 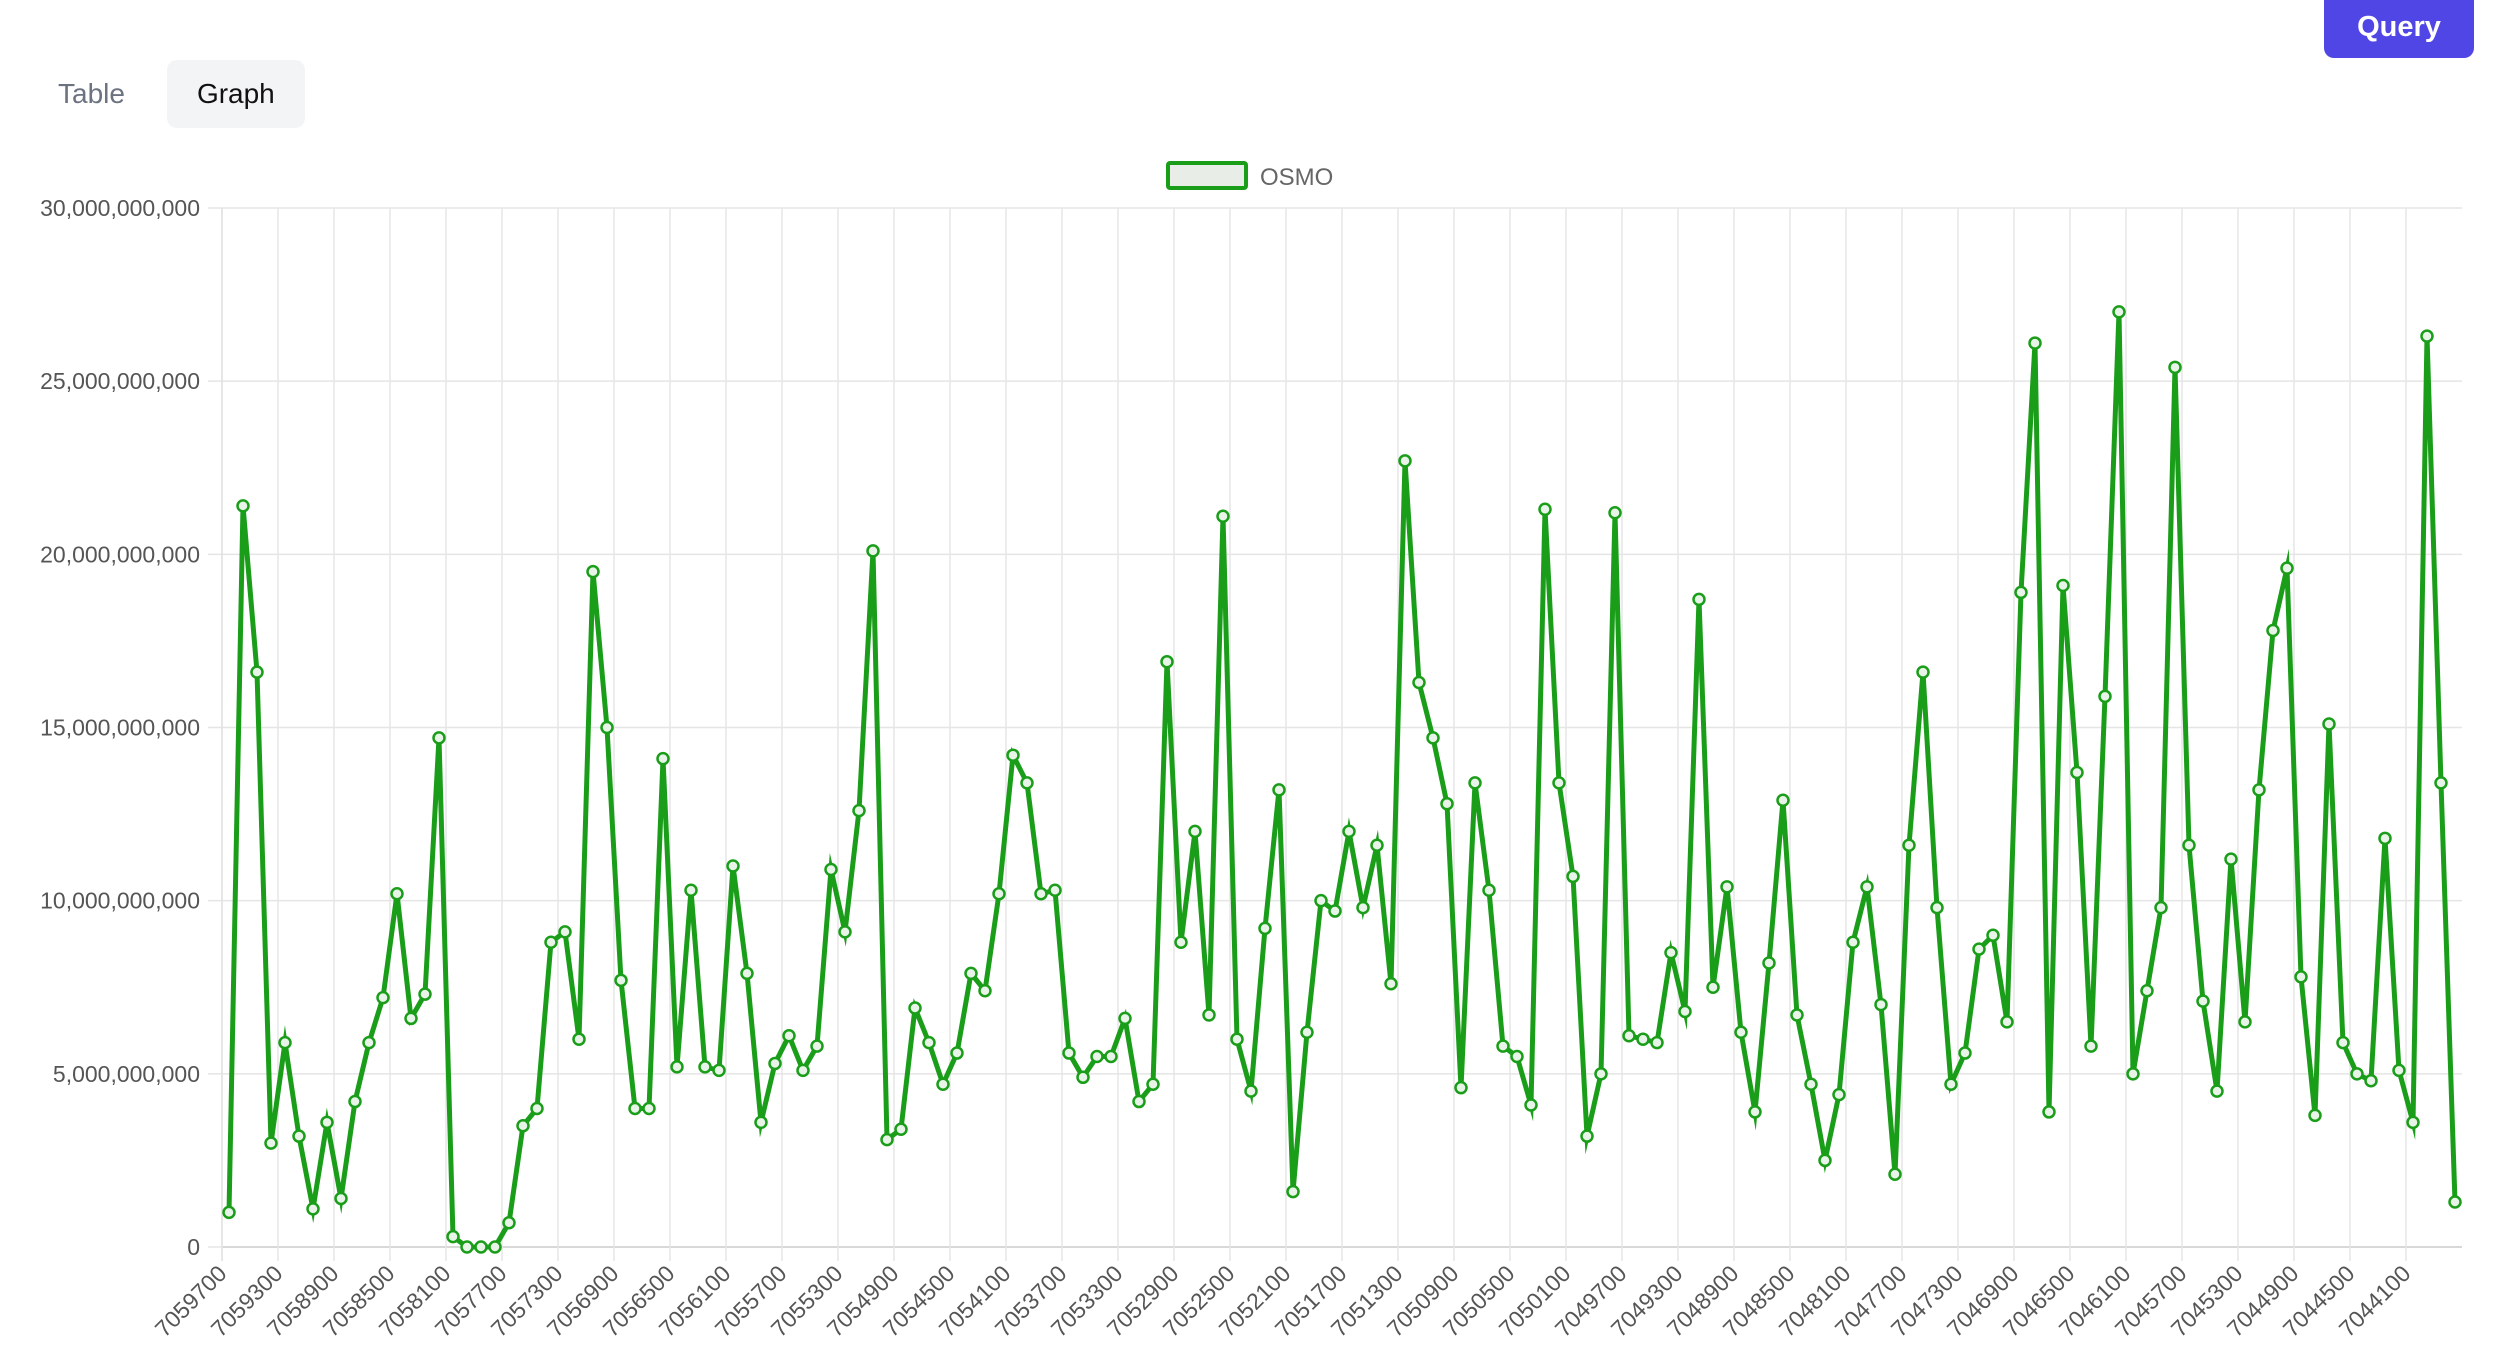 I want to click on query-button: Query, so click(x=2399, y=29).